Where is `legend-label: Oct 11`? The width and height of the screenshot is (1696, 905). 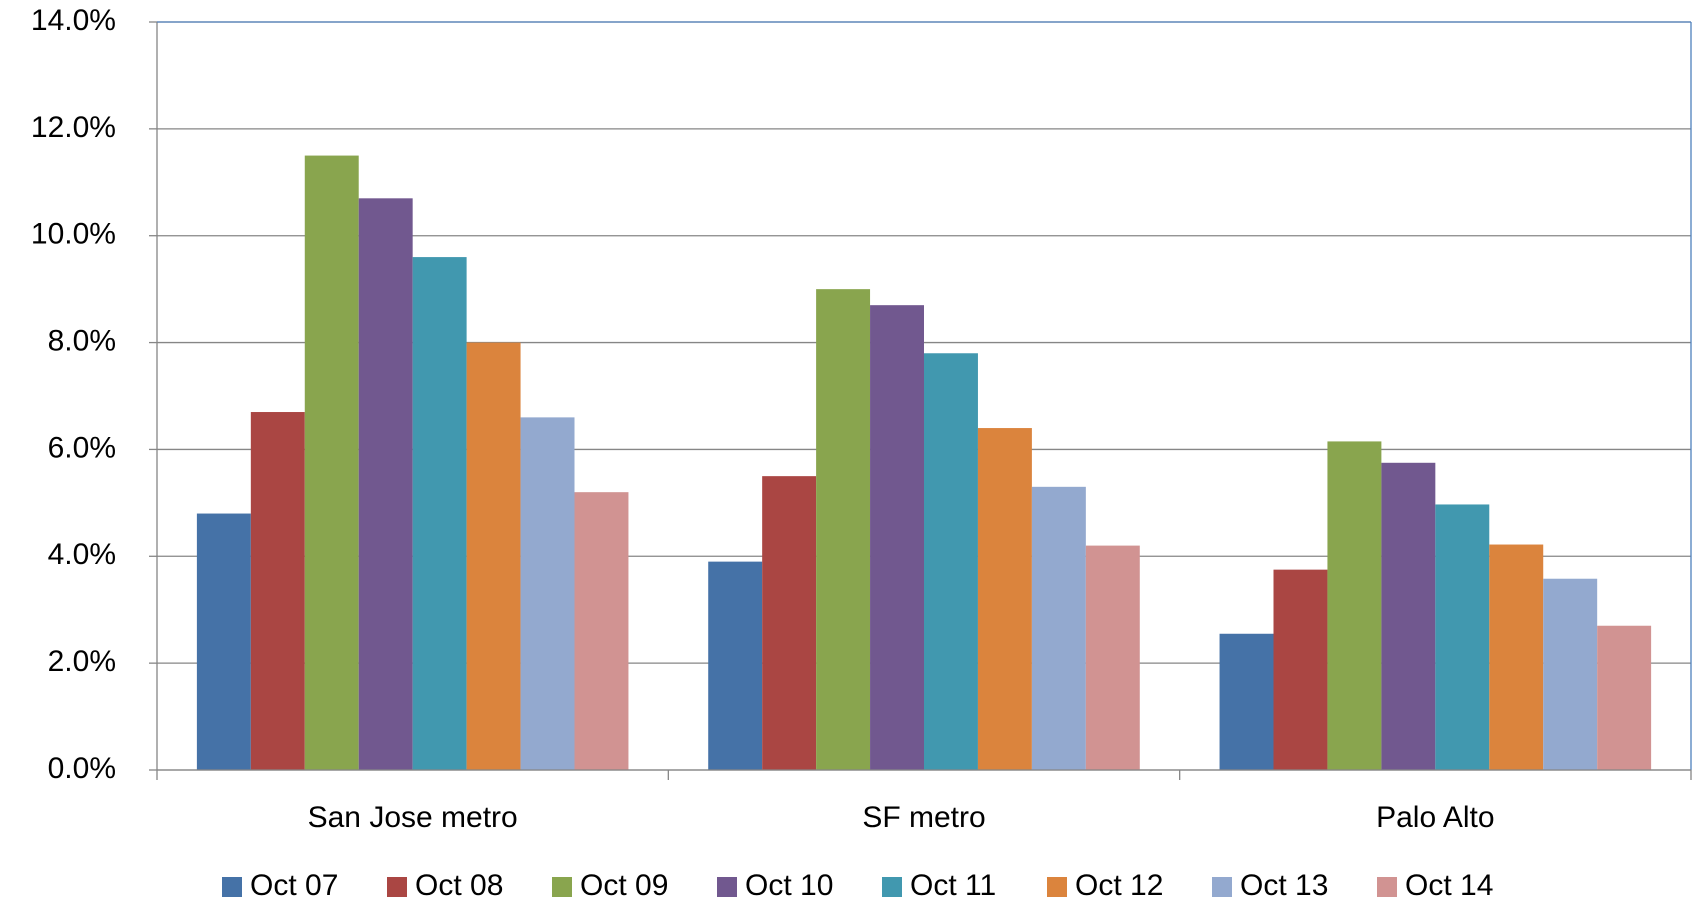
legend-label: Oct 11 is located at coordinates (953, 885).